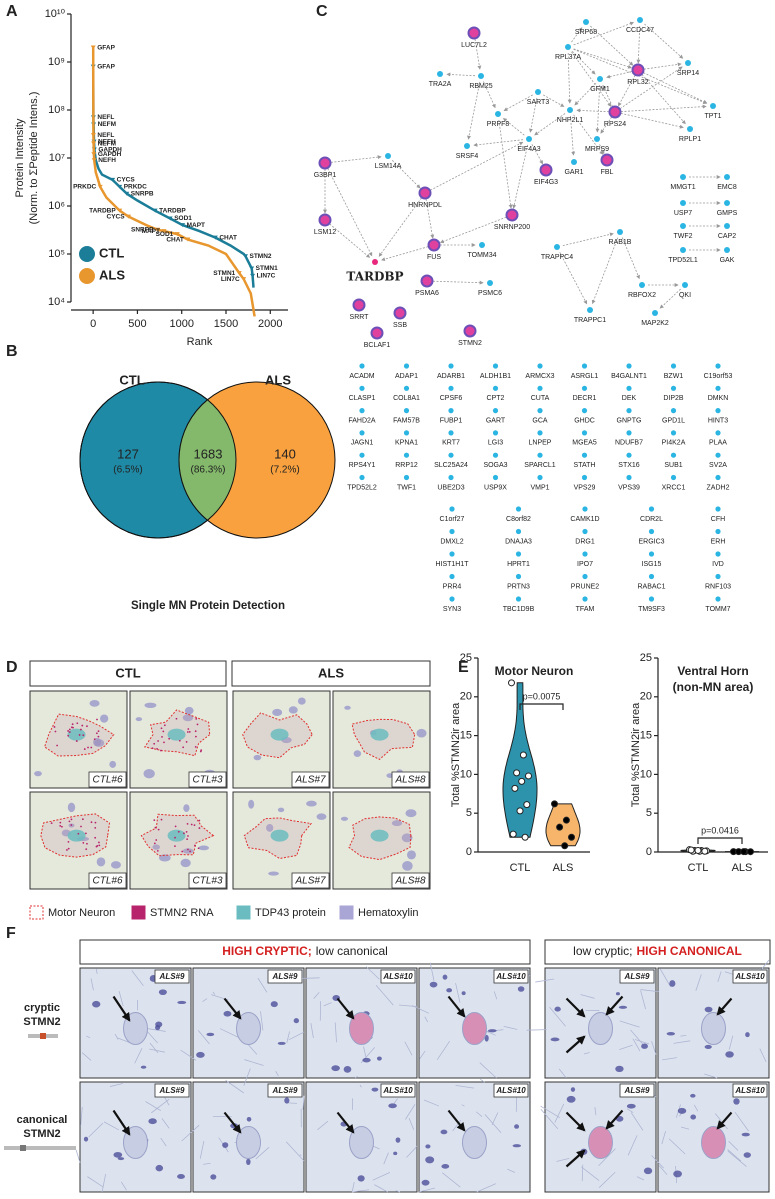 This screenshot has width=775, height=1199. What do you see at coordinates (331, 673) in the screenshot?
I see `group-header` at bounding box center [331, 673].